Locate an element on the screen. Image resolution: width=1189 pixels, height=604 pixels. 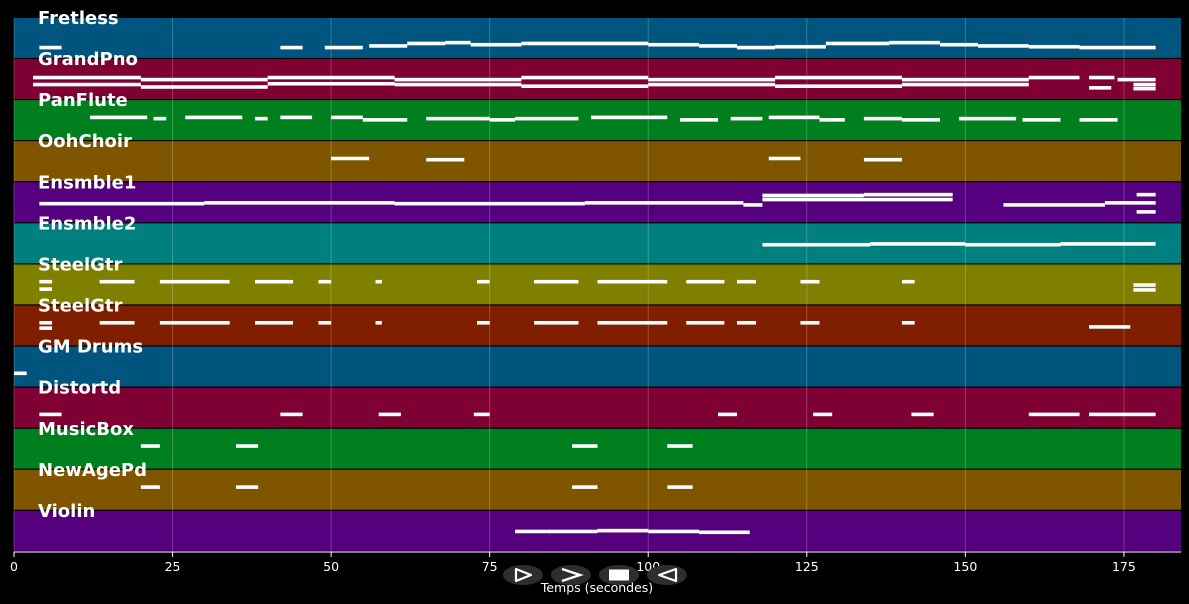
track-label: GrandPno is located at coordinates (88, 59).